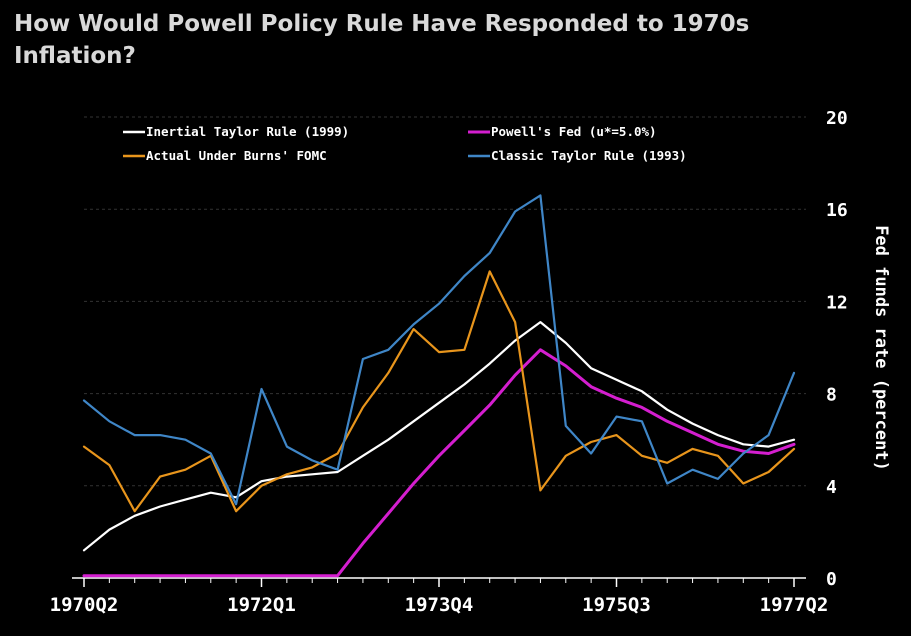 The width and height of the screenshot is (911, 636). I want to click on x-tick-label: 1975Q3, so click(616, 605).